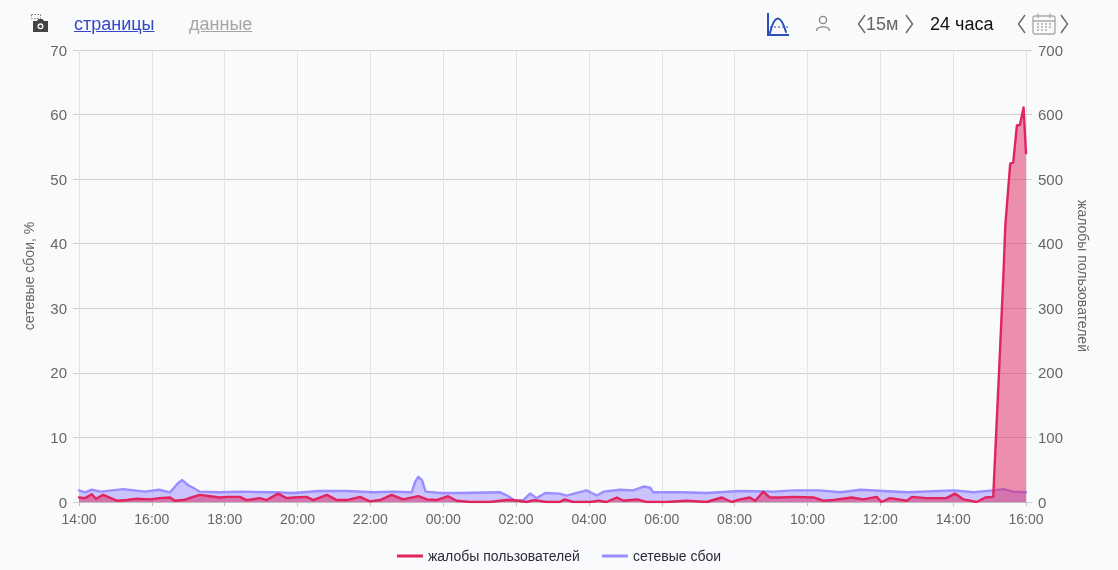 The width and height of the screenshot is (1118, 570). I want to click on x-tick-label: 12:00, so click(880, 519).